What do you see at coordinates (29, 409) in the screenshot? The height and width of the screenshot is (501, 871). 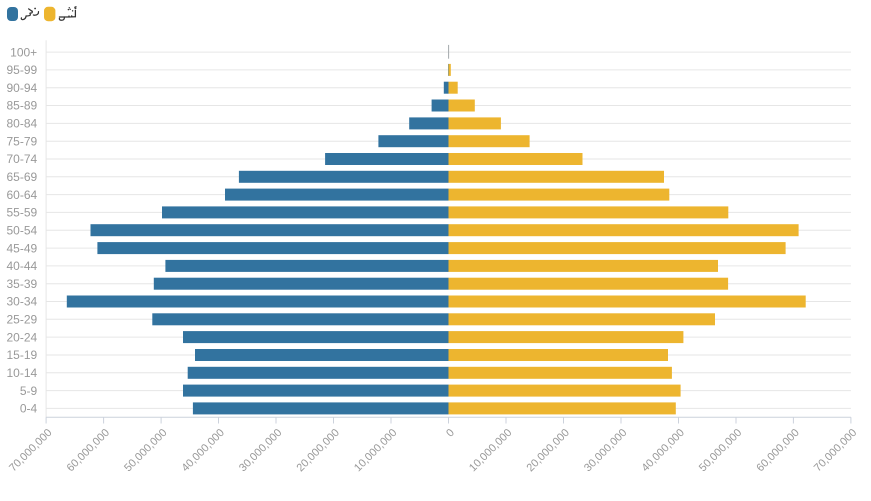 I see `svg-text: 0-4` at bounding box center [29, 409].